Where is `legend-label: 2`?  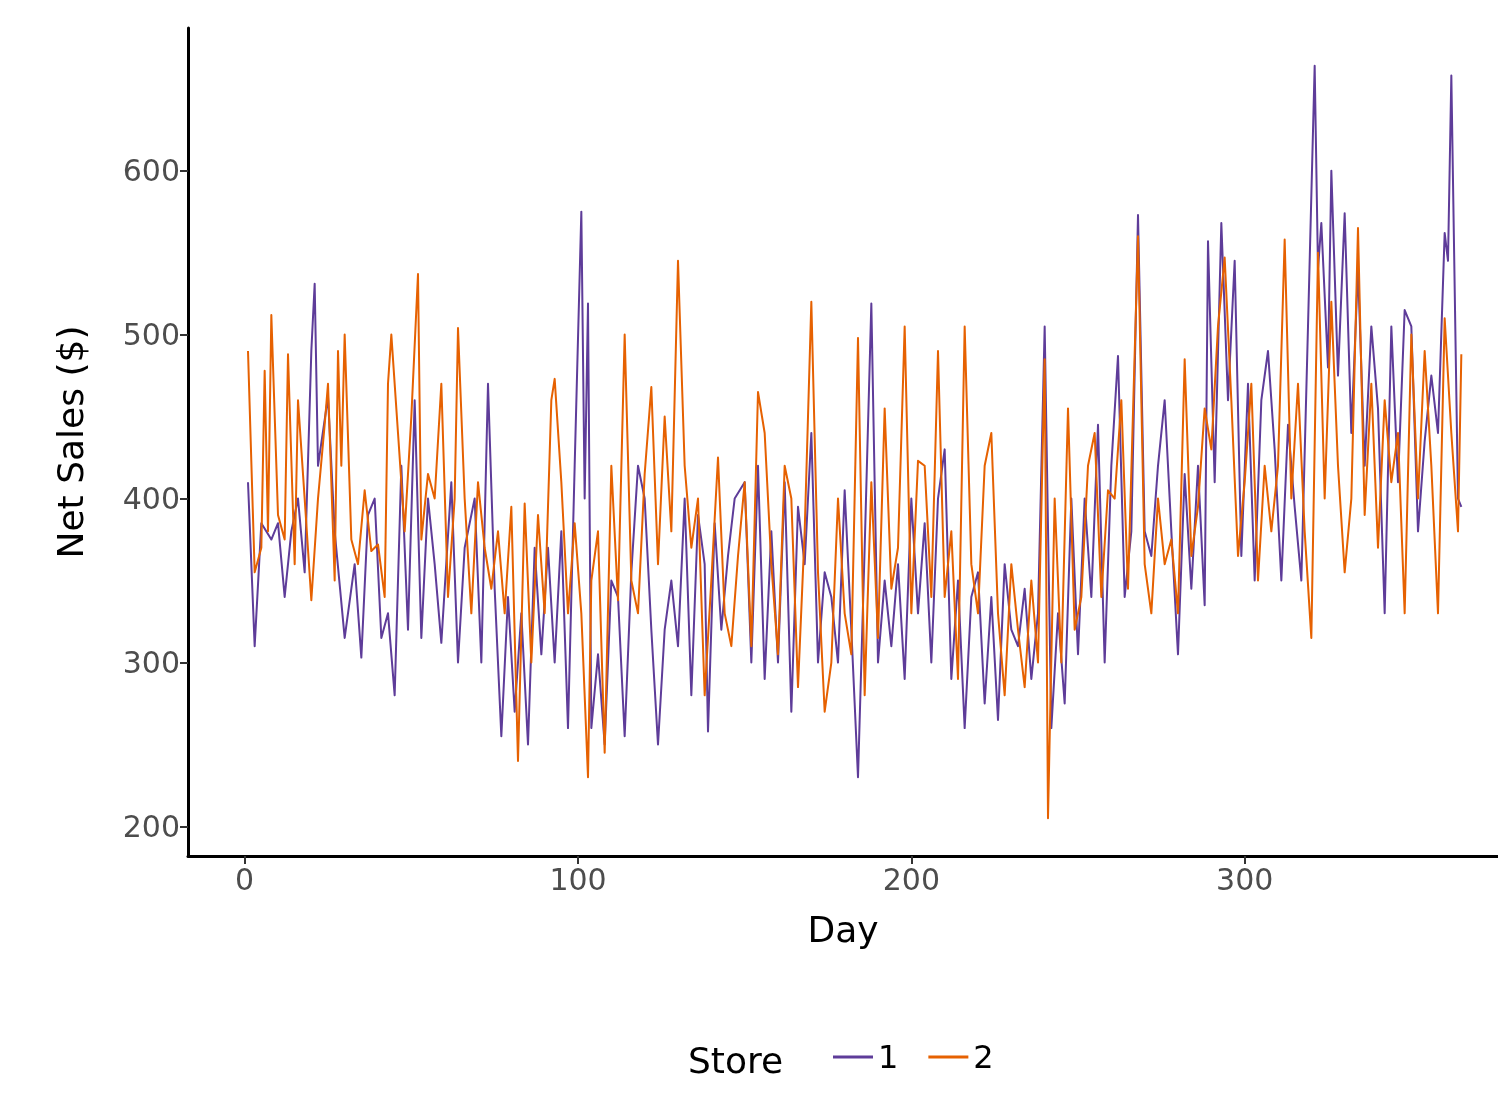 legend-label: 2 is located at coordinates (983, 1057).